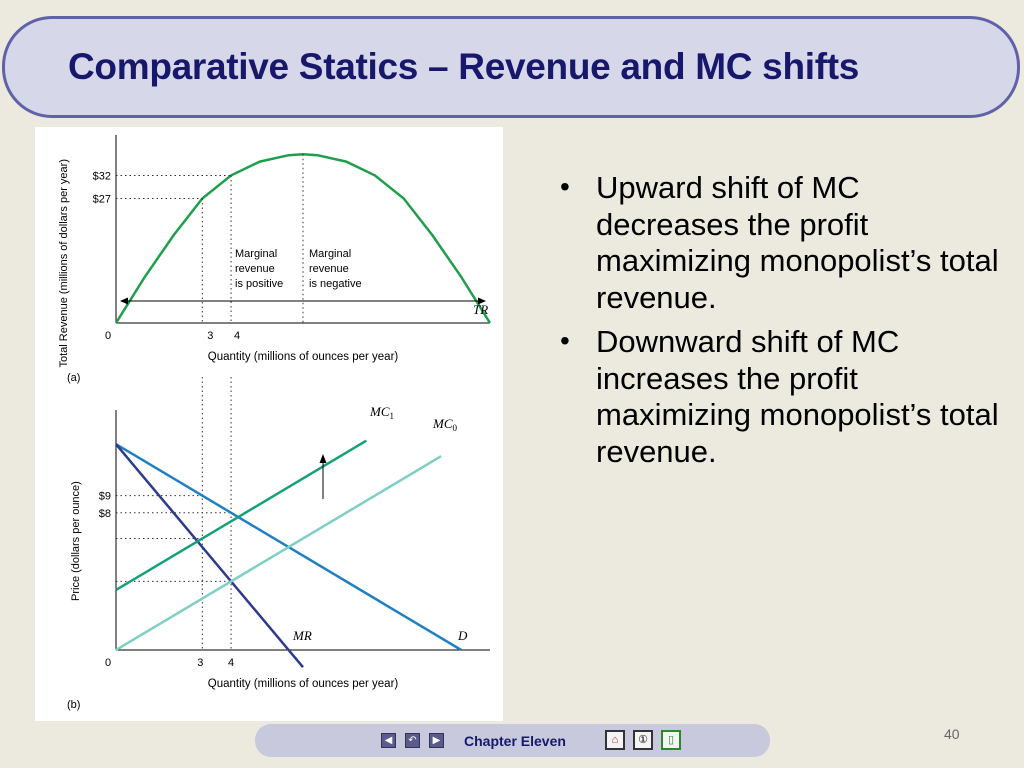 Image resolution: width=1024 pixels, height=768 pixels. What do you see at coordinates (108, 663) in the screenshot?
I see `origin-label-b: 0` at bounding box center [108, 663].